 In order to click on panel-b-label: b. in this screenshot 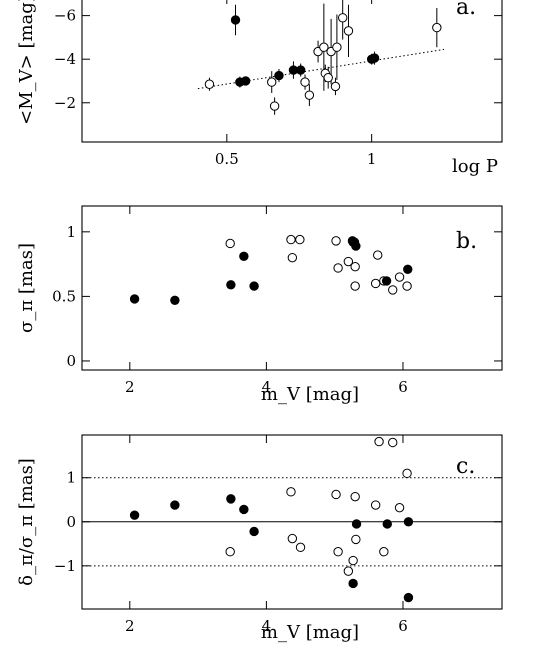, I will do `click(466, 241)`.